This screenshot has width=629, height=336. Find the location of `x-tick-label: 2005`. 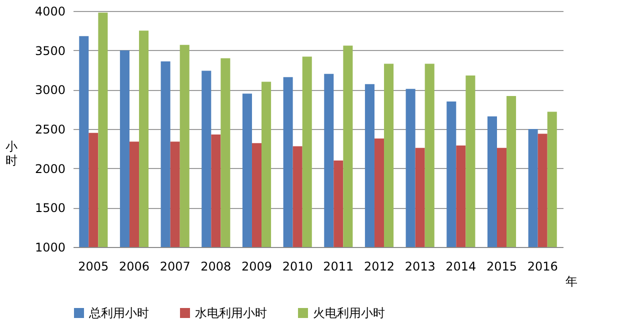

x-tick-label: 2005 is located at coordinates (93, 267).